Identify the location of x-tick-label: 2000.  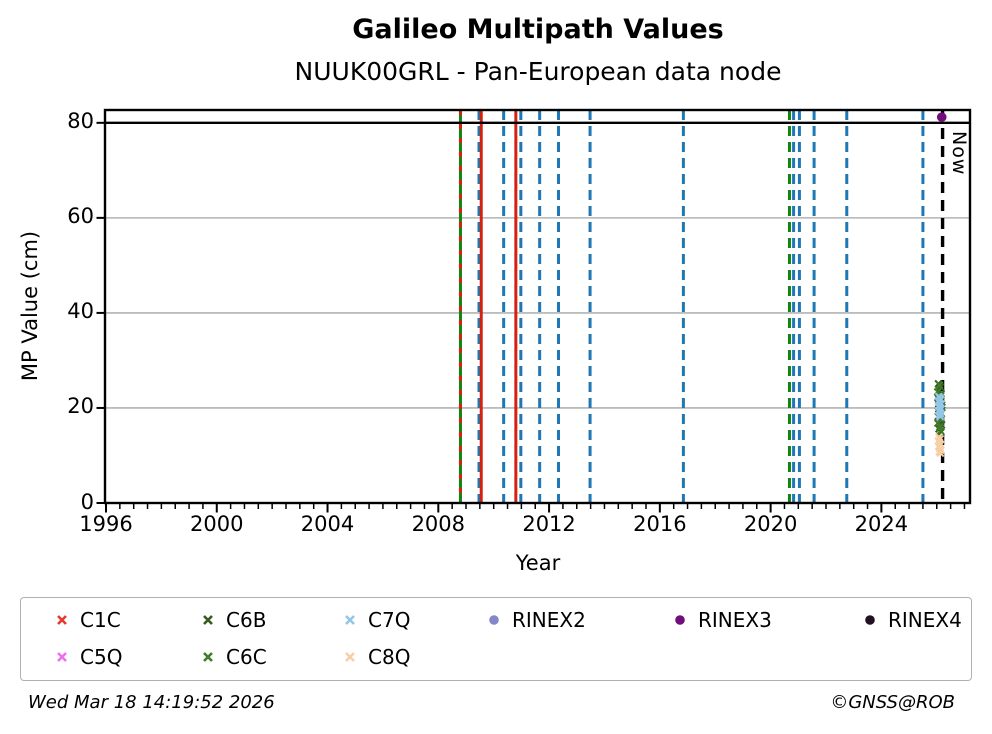
(217, 524).